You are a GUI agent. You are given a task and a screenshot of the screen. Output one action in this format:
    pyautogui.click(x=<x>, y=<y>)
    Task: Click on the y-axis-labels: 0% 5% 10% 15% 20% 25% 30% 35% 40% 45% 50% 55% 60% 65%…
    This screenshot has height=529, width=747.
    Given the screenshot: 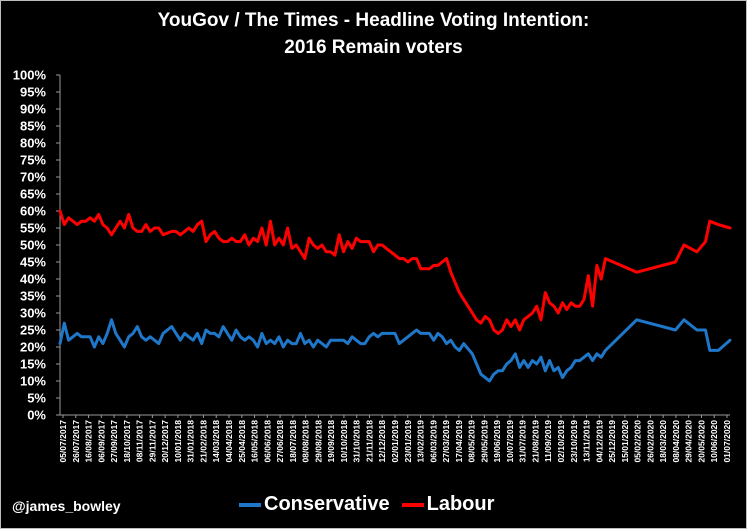 What is the action you would take?
    pyautogui.click(x=30, y=245)
    